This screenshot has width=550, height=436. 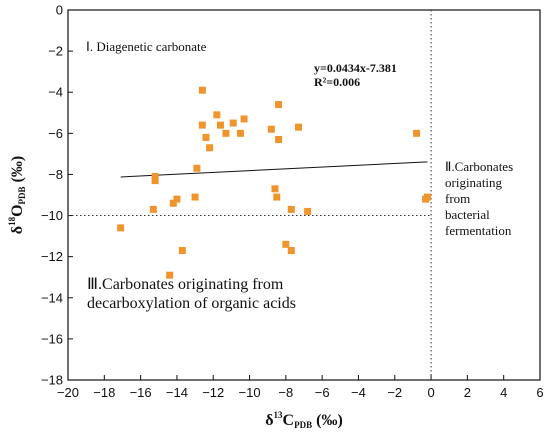 I want to click on x-axis-title-symbol: C, so click(x=289, y=420).